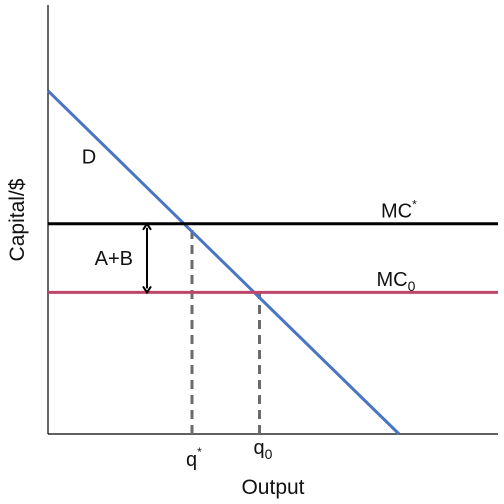  Describe the element at coordinates (114, 259) in the screenshot. I see `gap-label: A+B` at that location.